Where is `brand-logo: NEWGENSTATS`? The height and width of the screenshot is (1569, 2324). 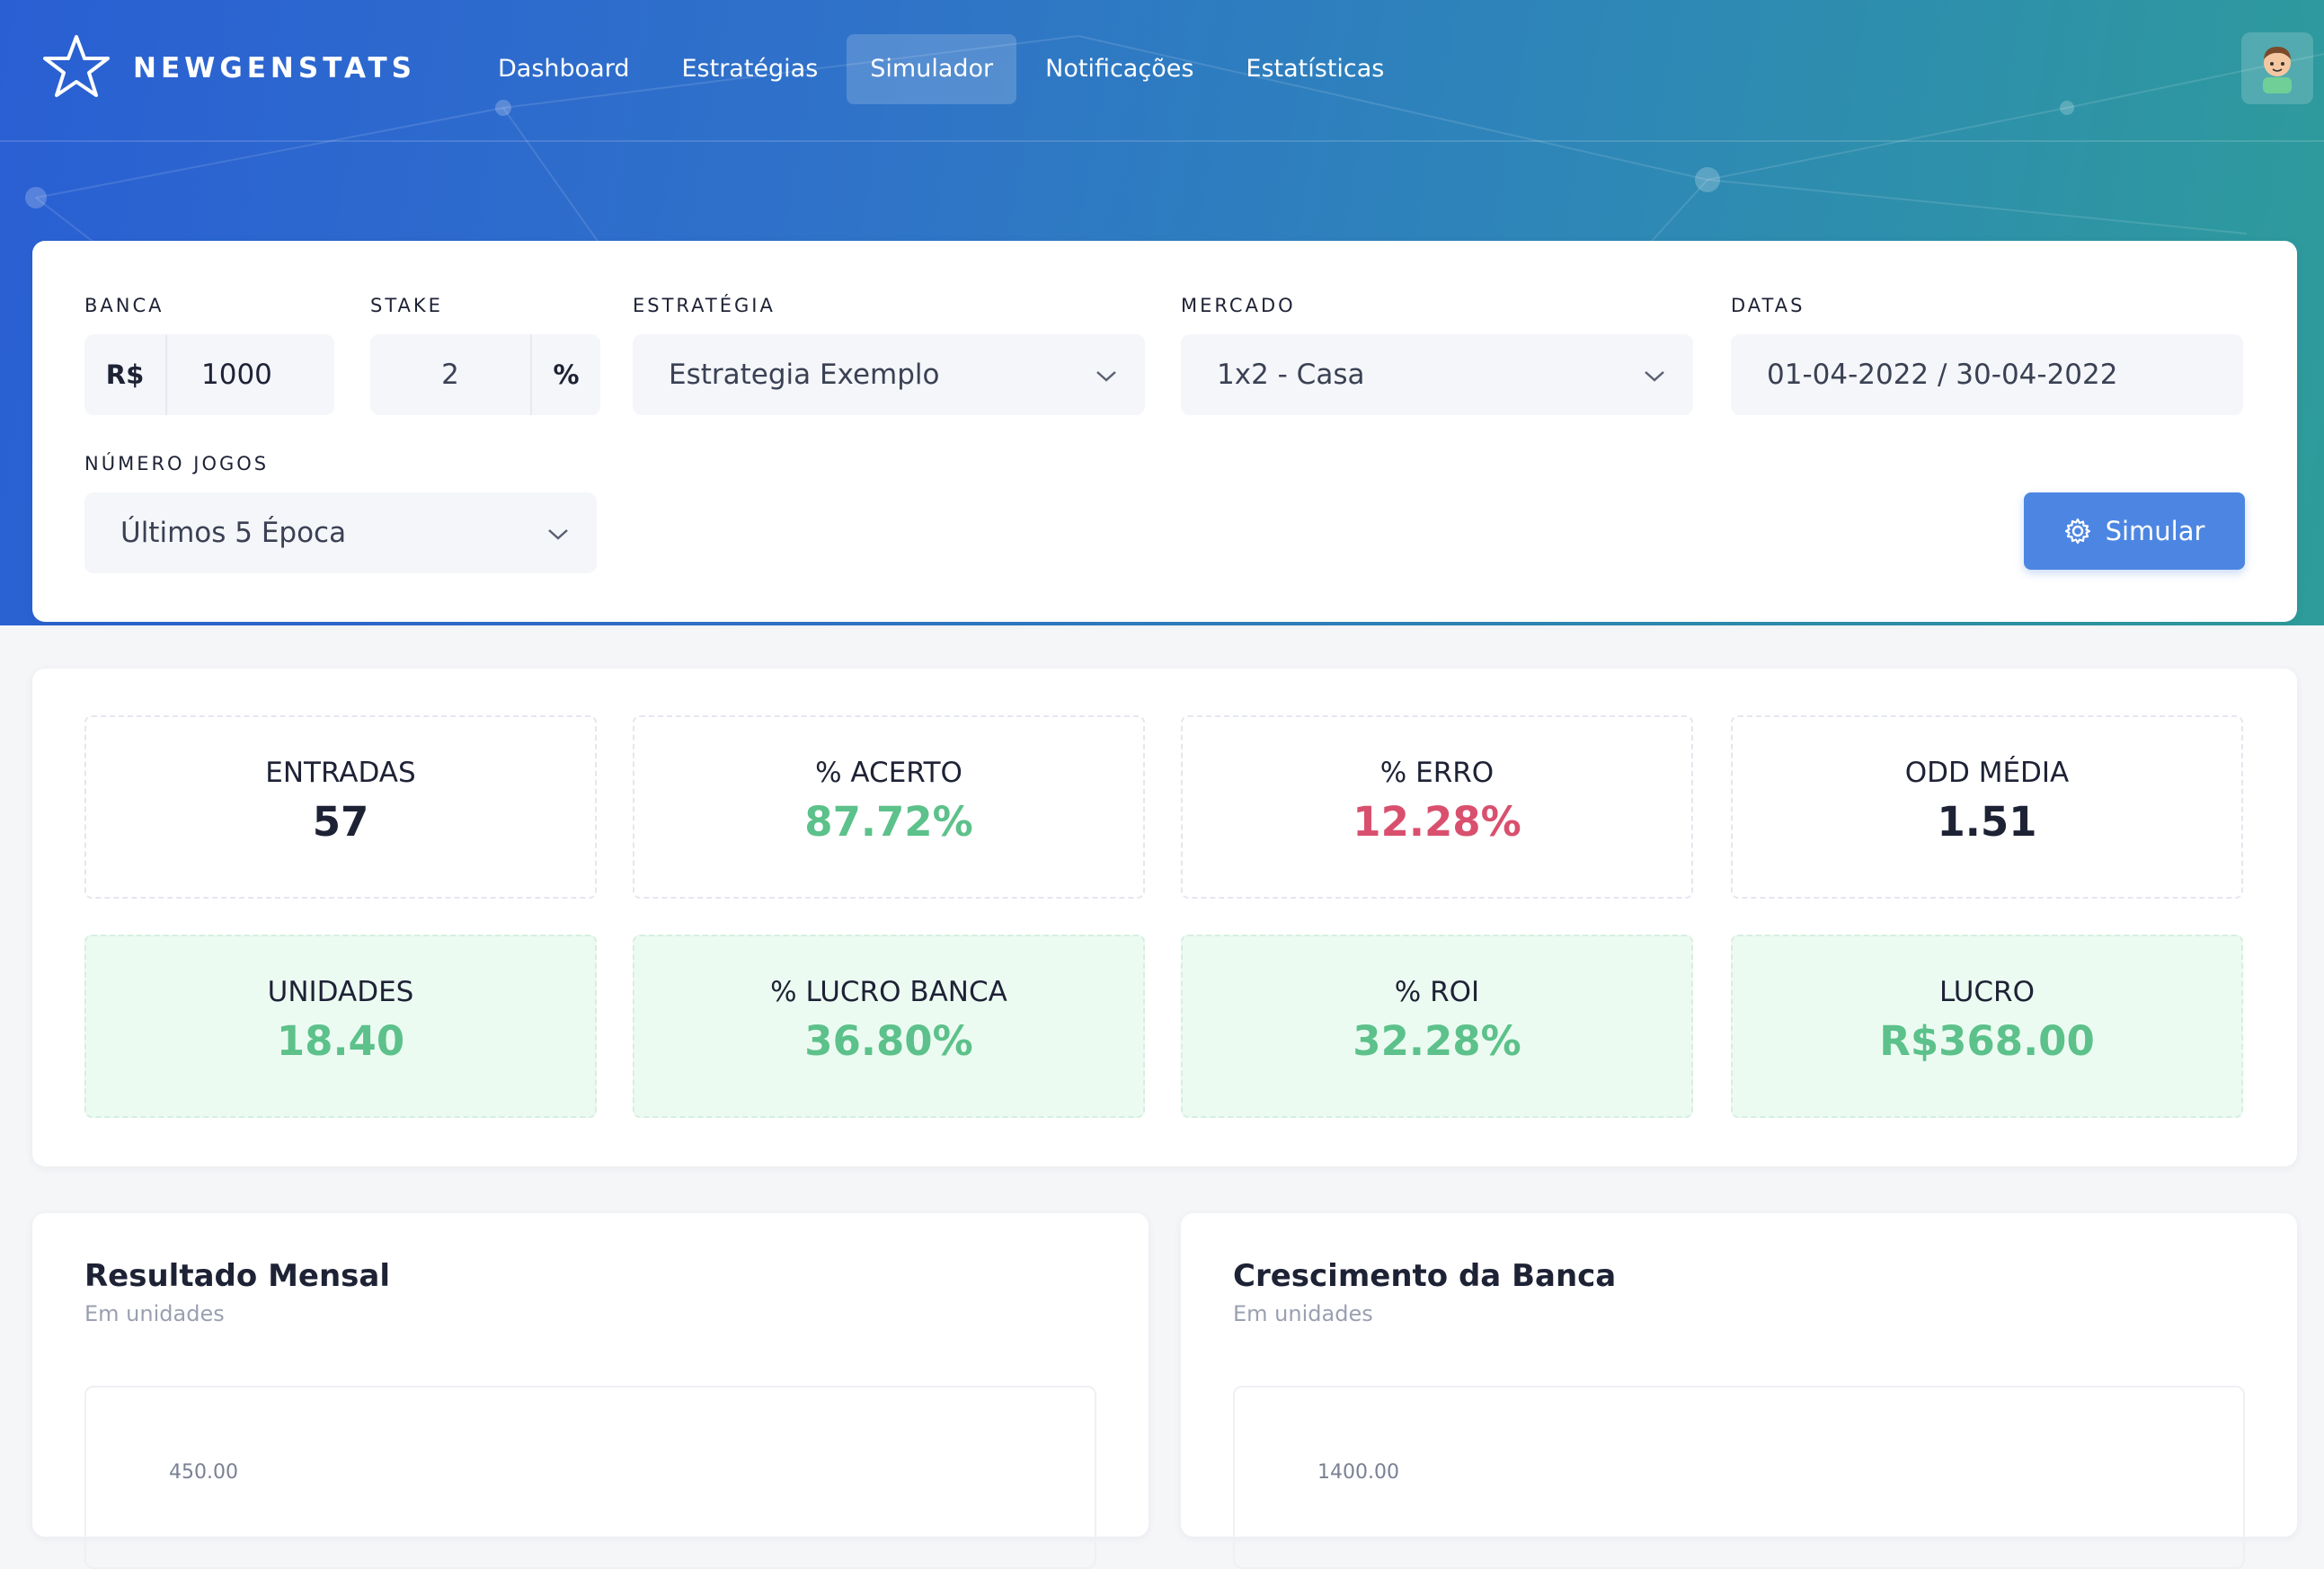 brand-logo: NEWGENSTATS is located at coordinates (229, 68).